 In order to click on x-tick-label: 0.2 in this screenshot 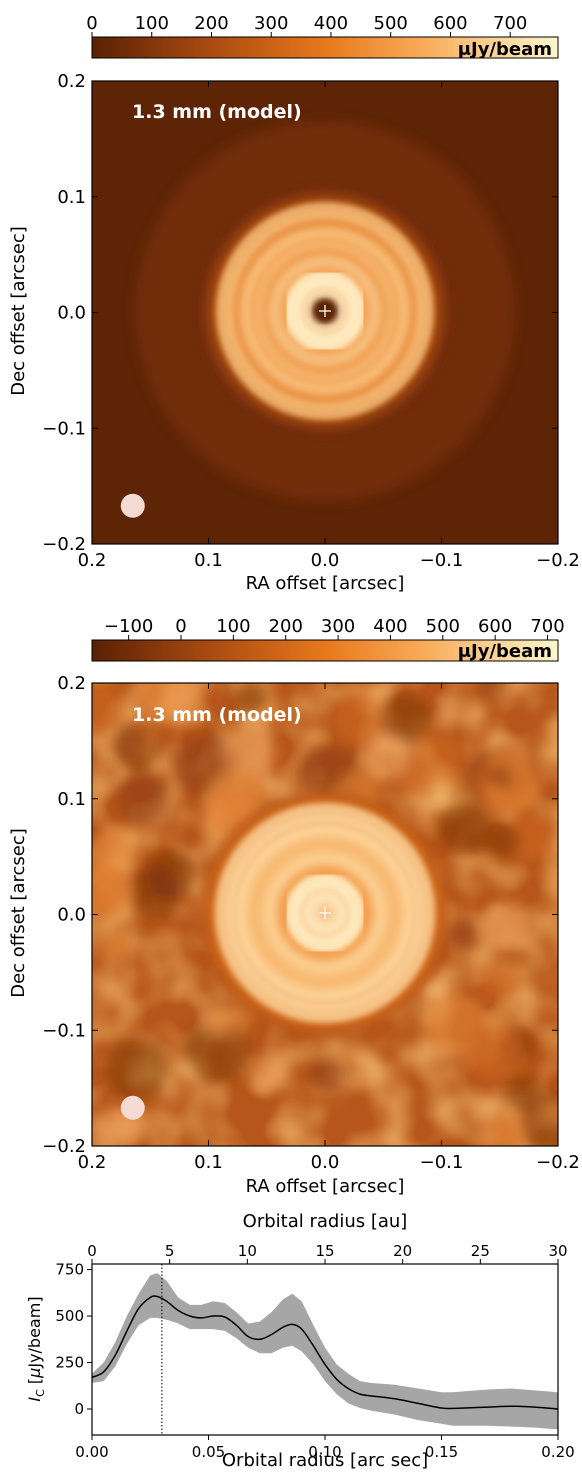, I will do `click(92, 560)`.